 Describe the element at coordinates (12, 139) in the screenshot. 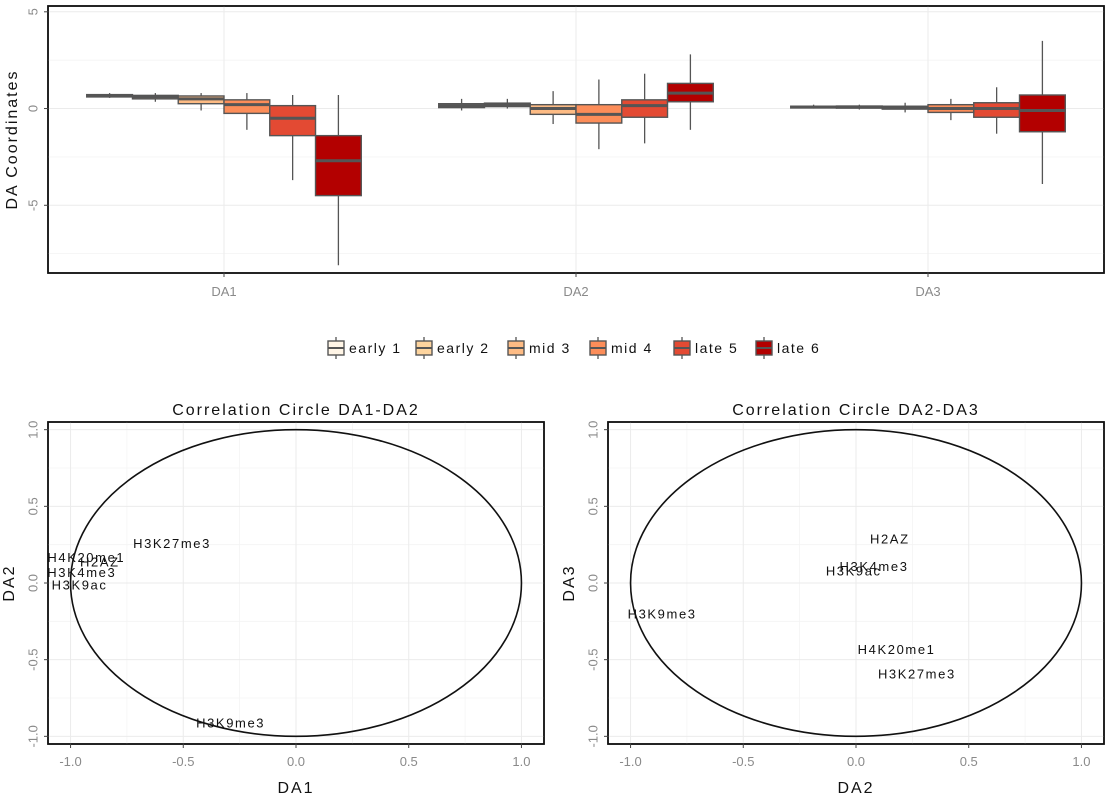

I see `y-axis-title: DA Coordinates` at that location.